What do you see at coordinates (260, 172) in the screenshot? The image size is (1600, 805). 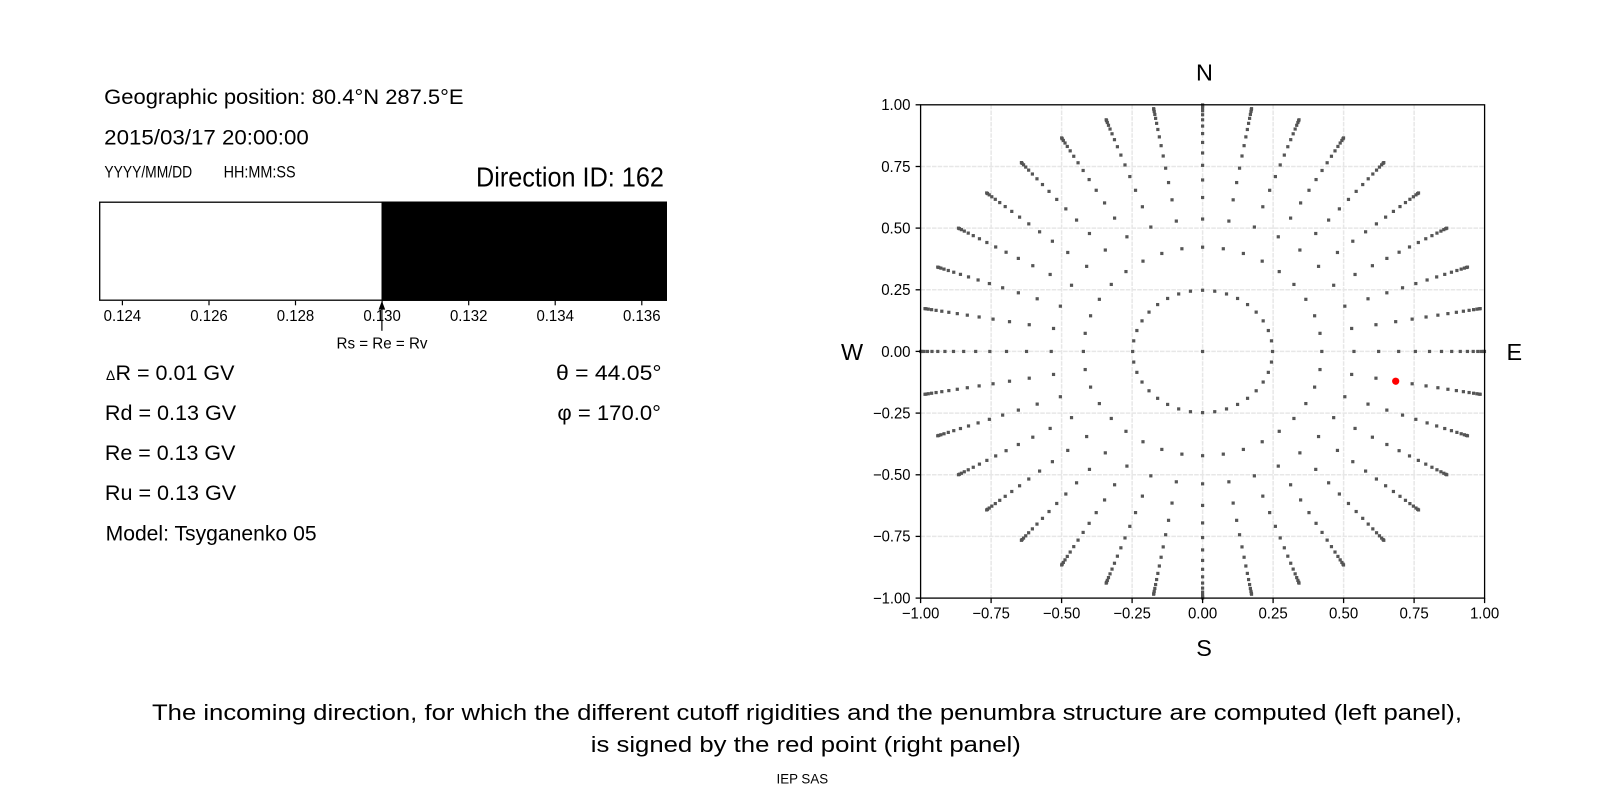 I see `svg-text: HH:MM:SS` at bounding box center [260, 172].